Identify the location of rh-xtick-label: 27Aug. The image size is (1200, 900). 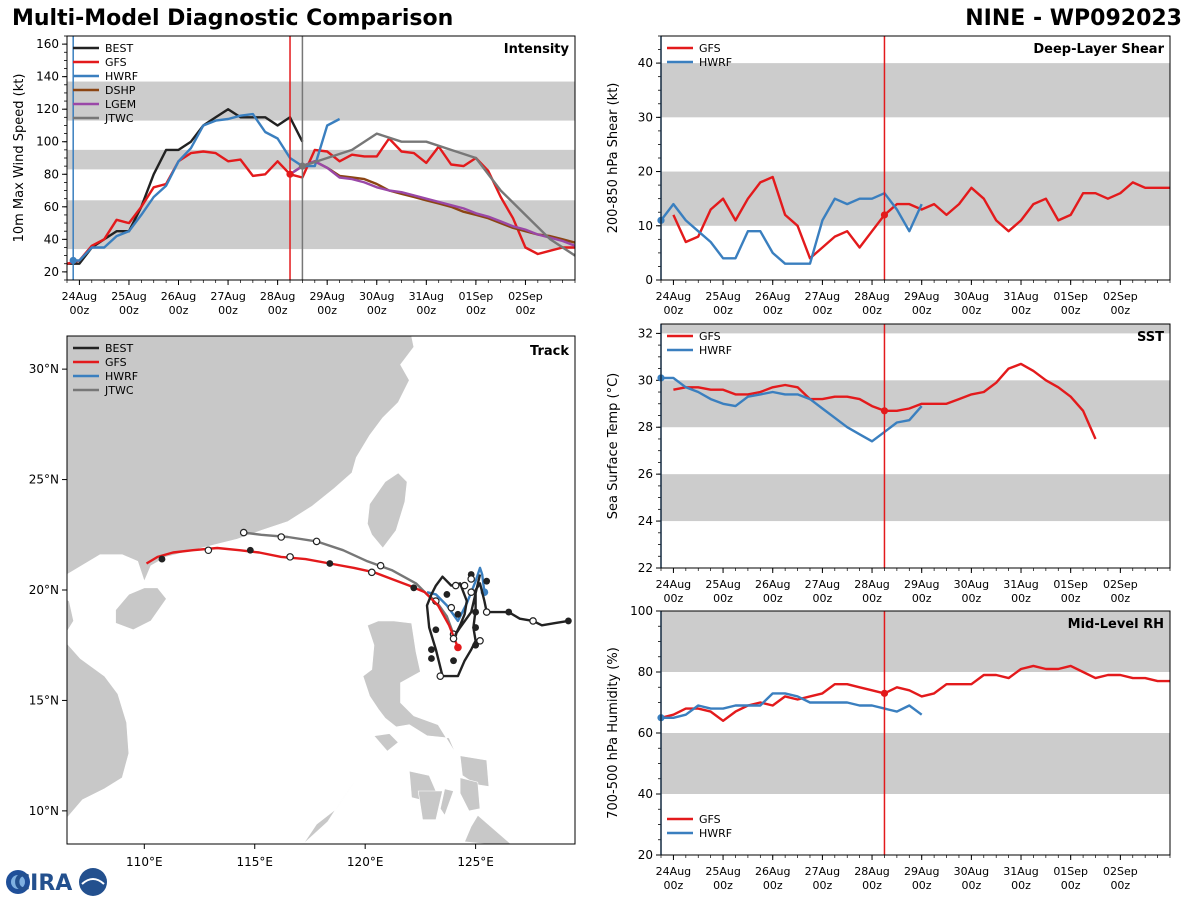
(822, 871).